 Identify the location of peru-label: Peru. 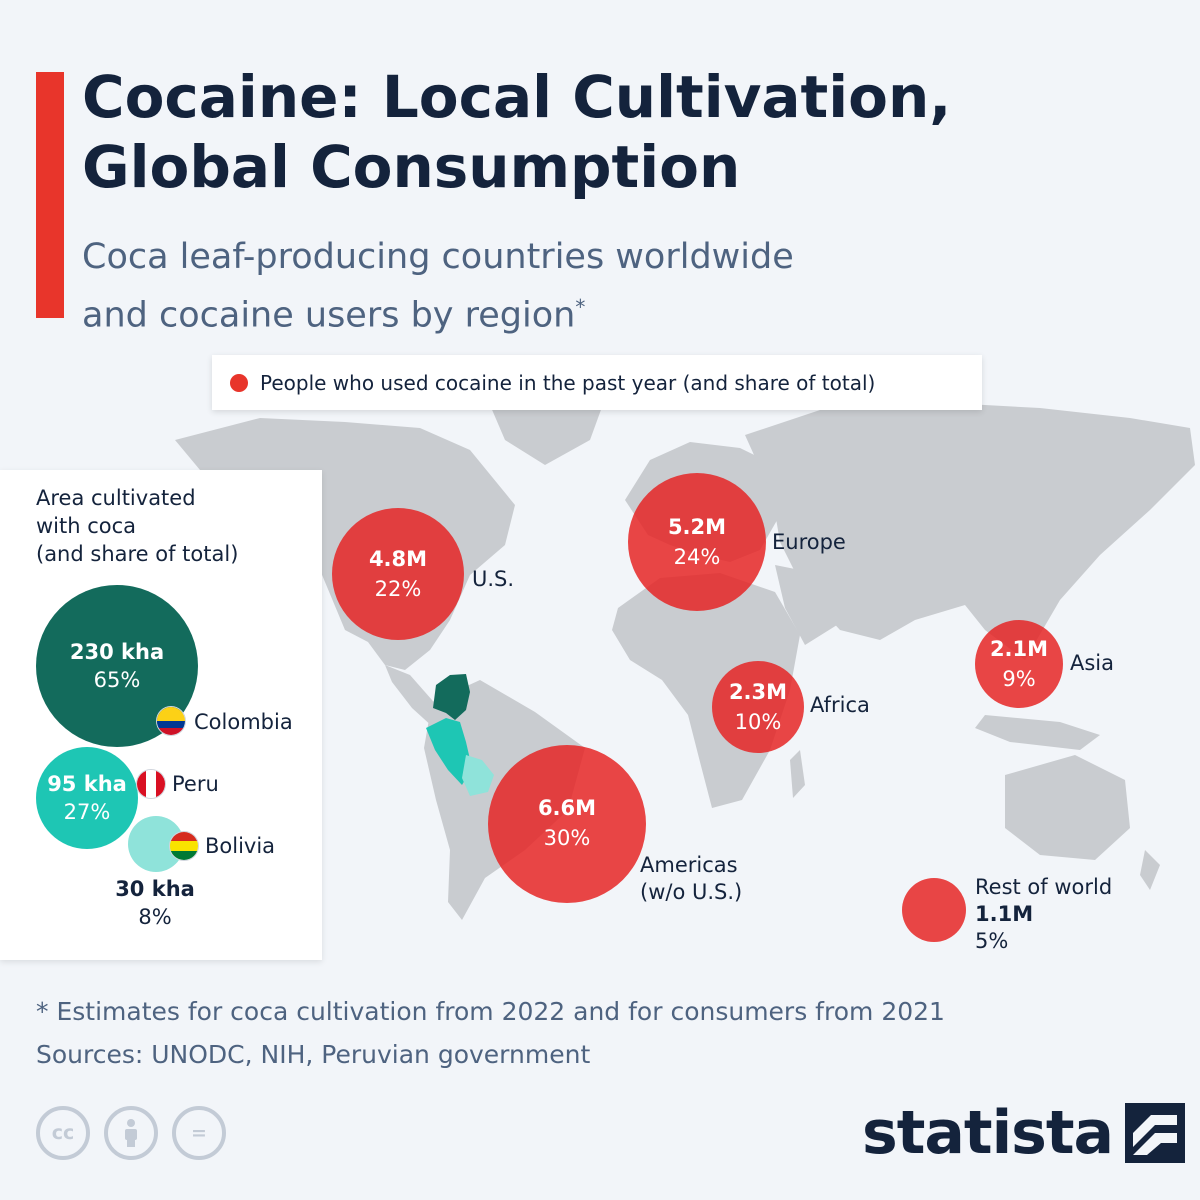
(195, 784).